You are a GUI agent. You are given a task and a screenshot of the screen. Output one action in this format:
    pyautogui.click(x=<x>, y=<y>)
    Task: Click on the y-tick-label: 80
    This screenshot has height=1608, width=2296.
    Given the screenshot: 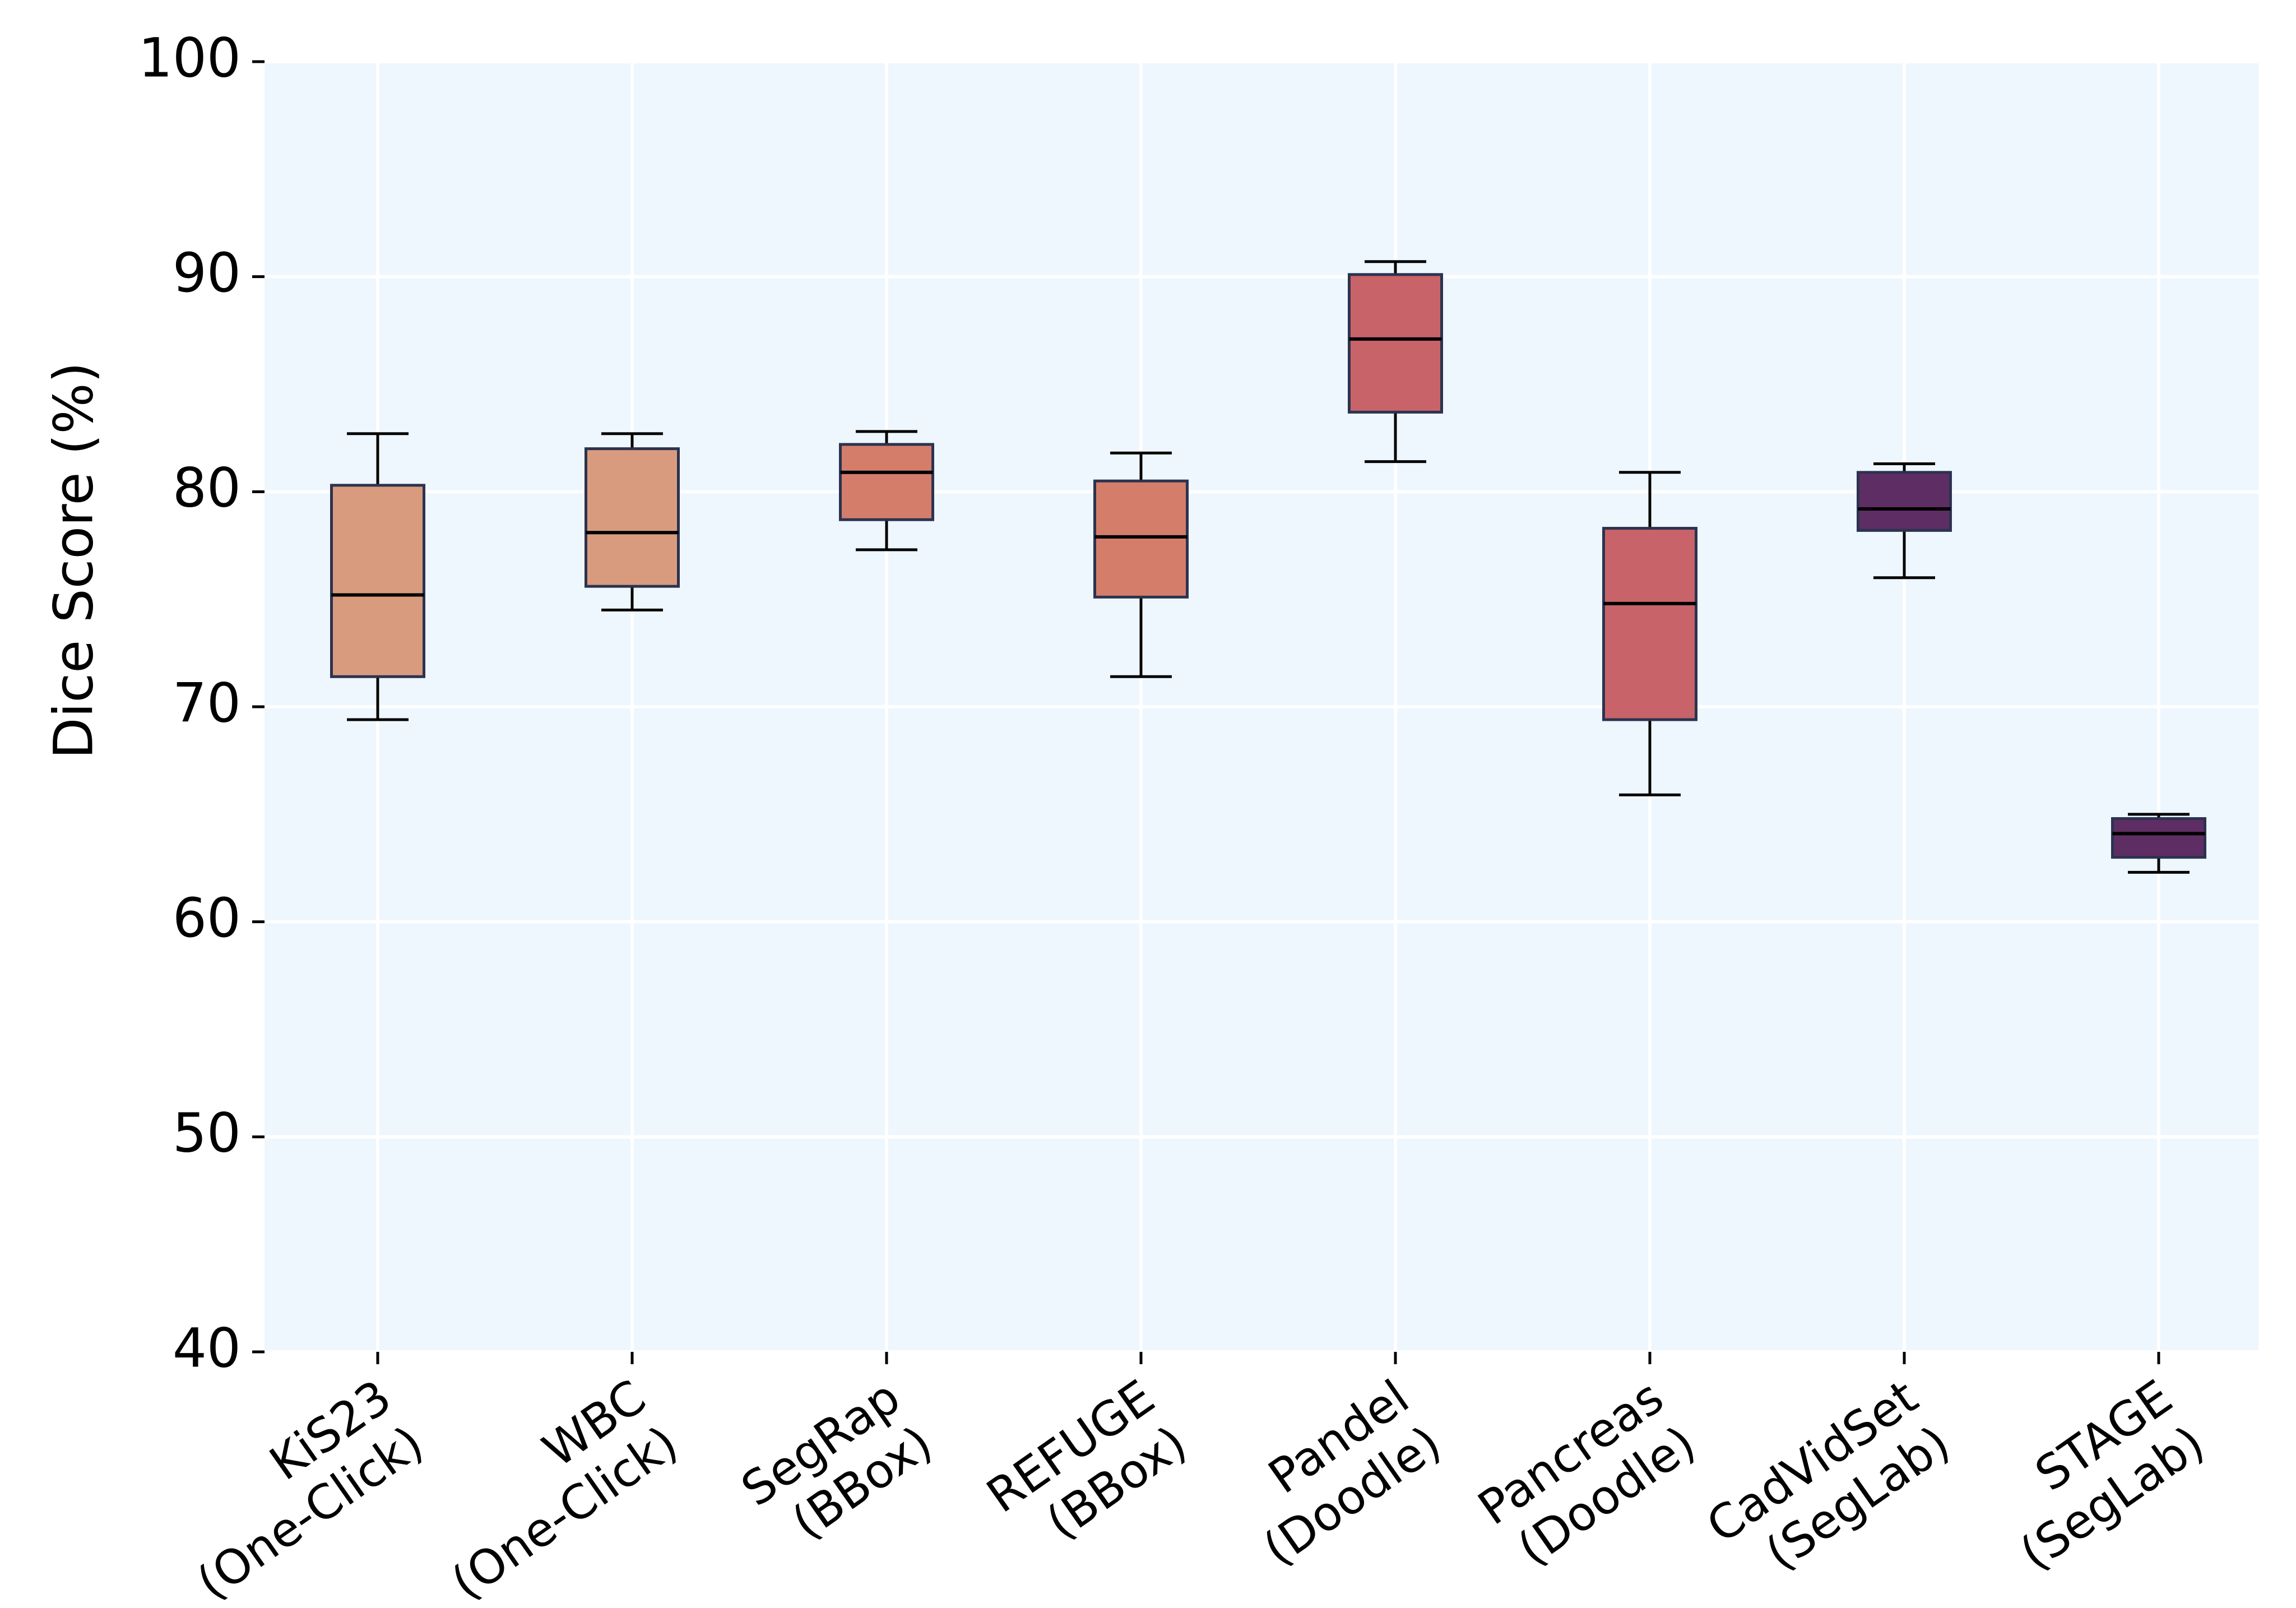 What is the action you would take?
    pyautogui.click(x=207, y=488)
    